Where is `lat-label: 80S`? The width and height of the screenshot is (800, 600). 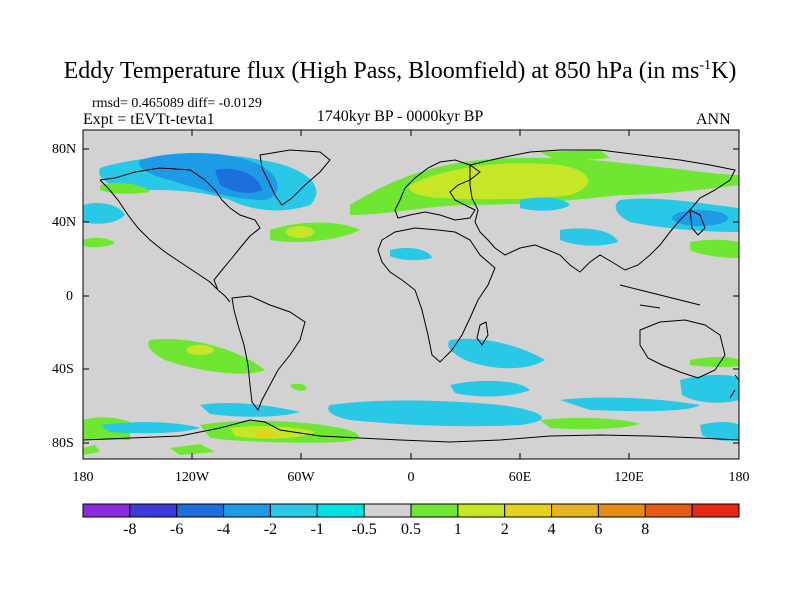
lat-label: 80S is located at coordinates (63, 443).